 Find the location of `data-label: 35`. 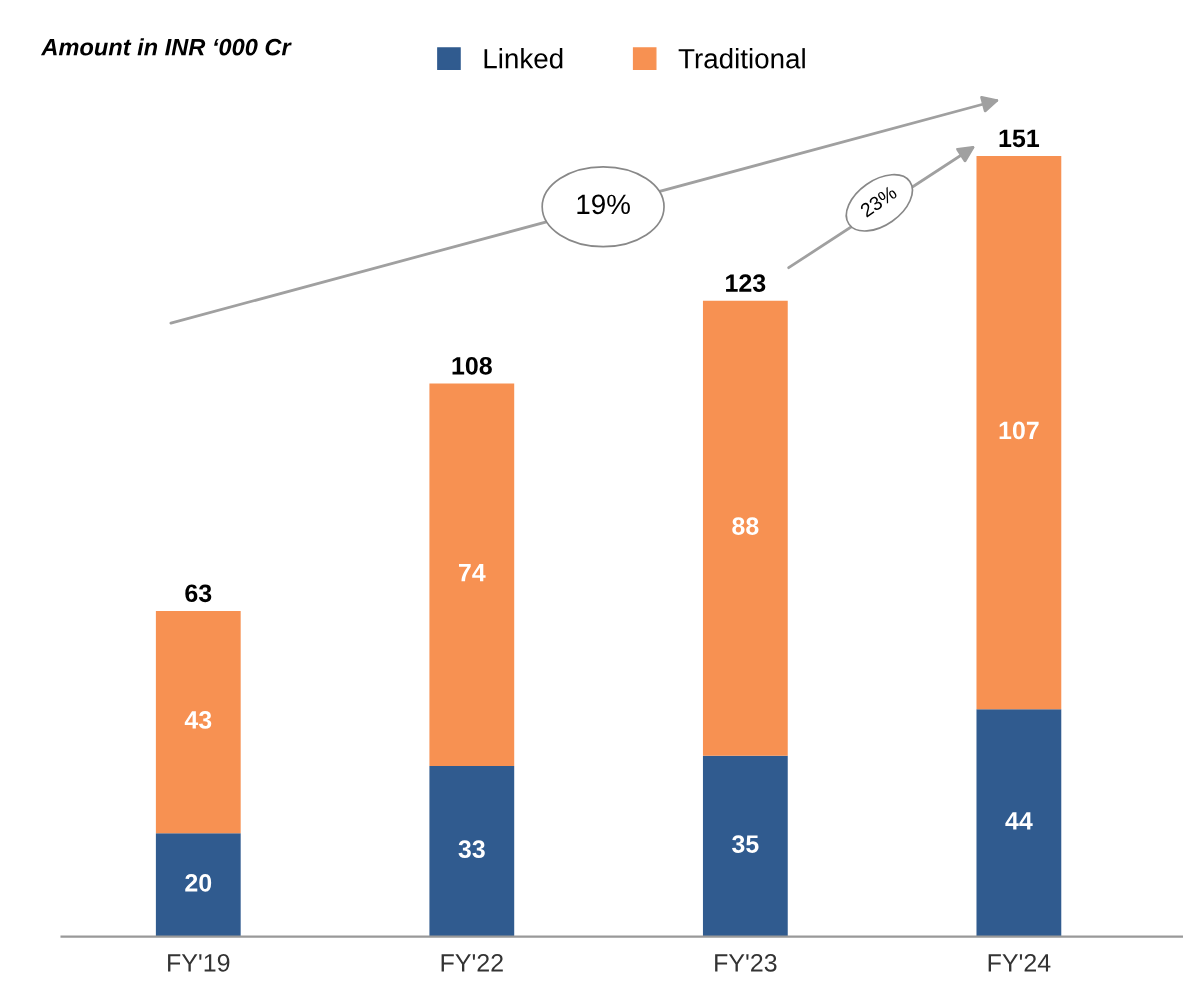

data-label: 35 is located at coordinates (745, 844).